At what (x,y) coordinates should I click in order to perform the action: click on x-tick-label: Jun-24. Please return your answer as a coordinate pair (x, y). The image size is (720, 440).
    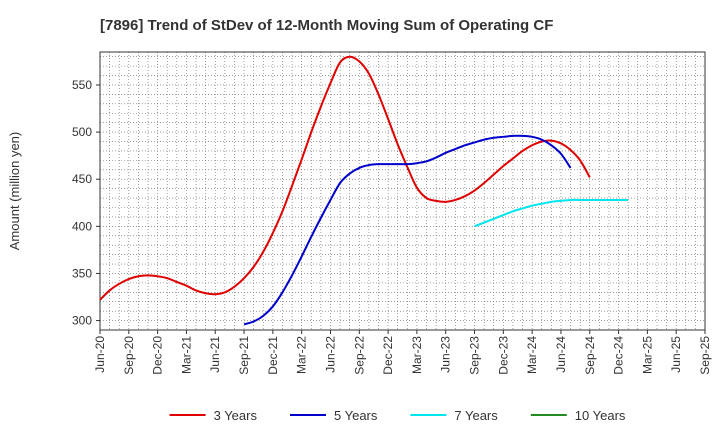
    Looking at the image, I should click on (561, 354).